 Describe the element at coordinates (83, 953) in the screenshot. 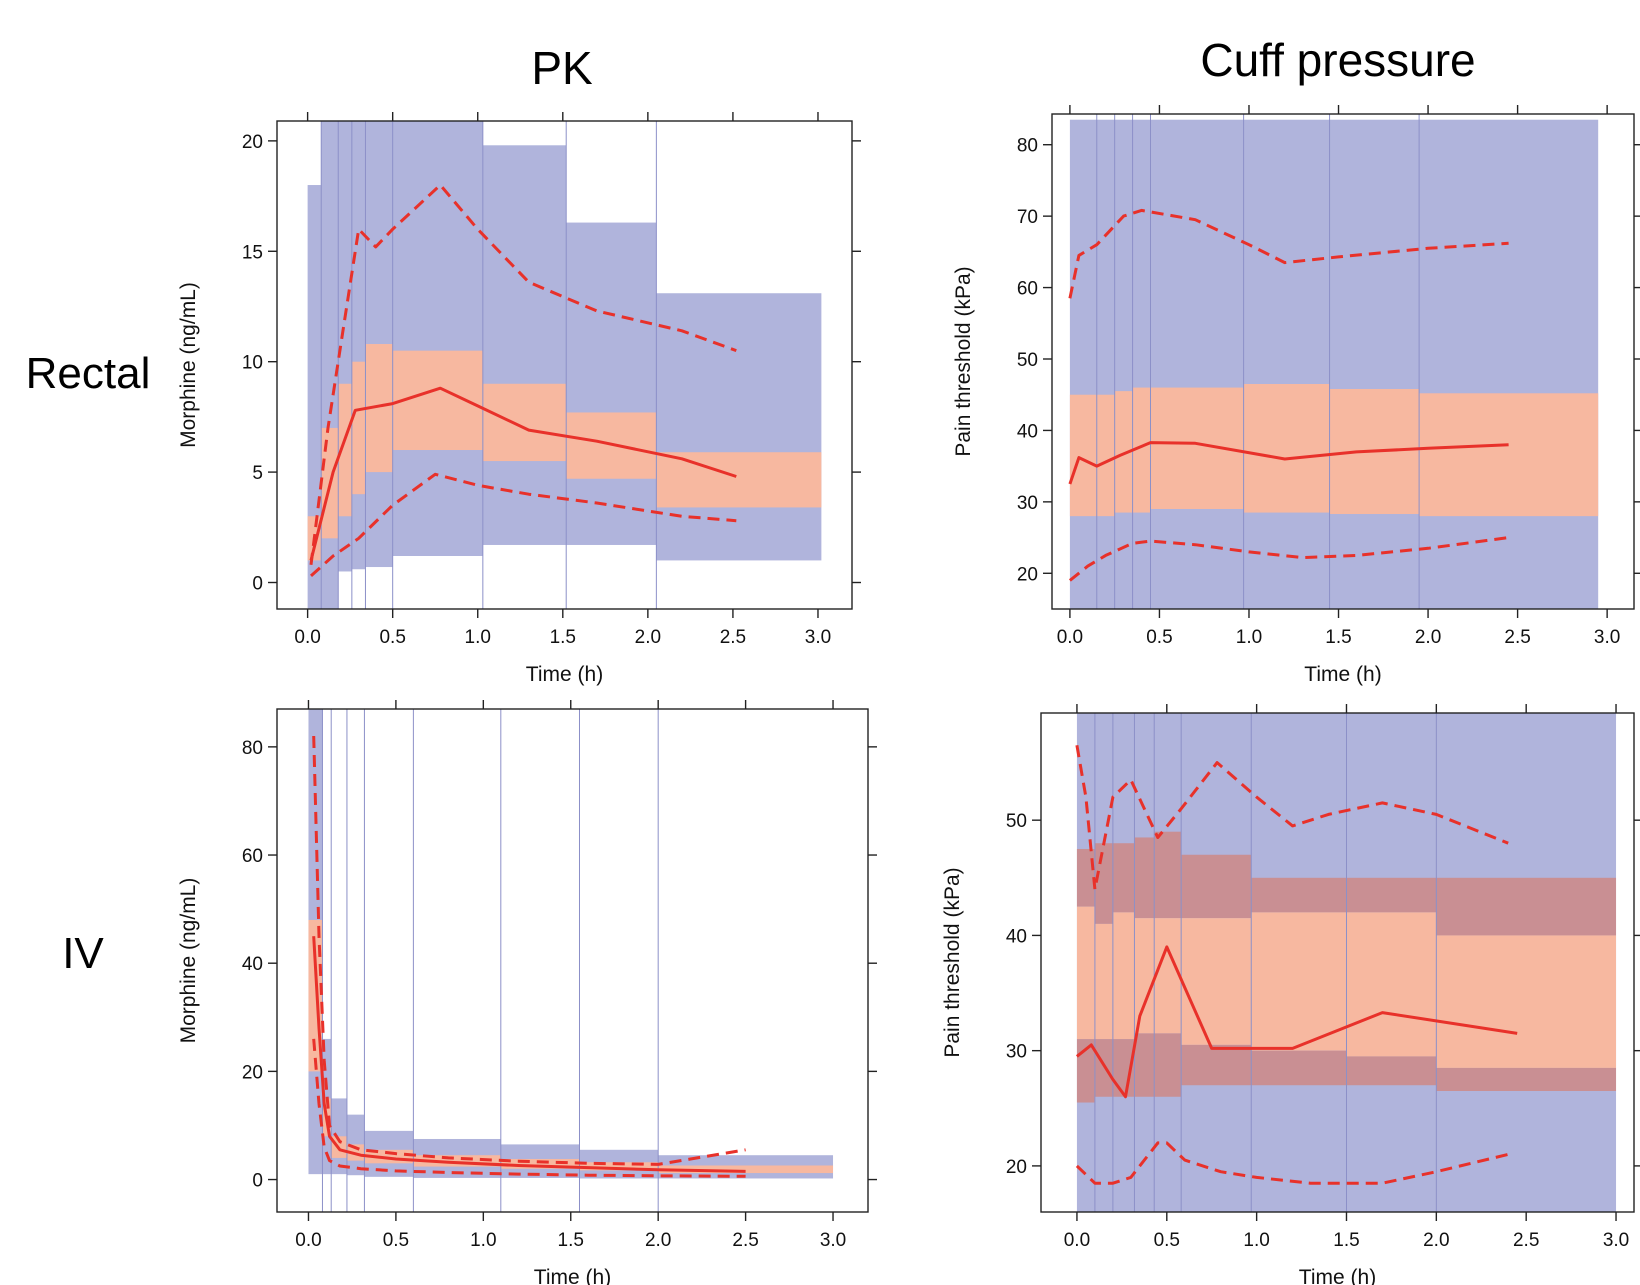

I see `row-label-iv: IV` at that location.